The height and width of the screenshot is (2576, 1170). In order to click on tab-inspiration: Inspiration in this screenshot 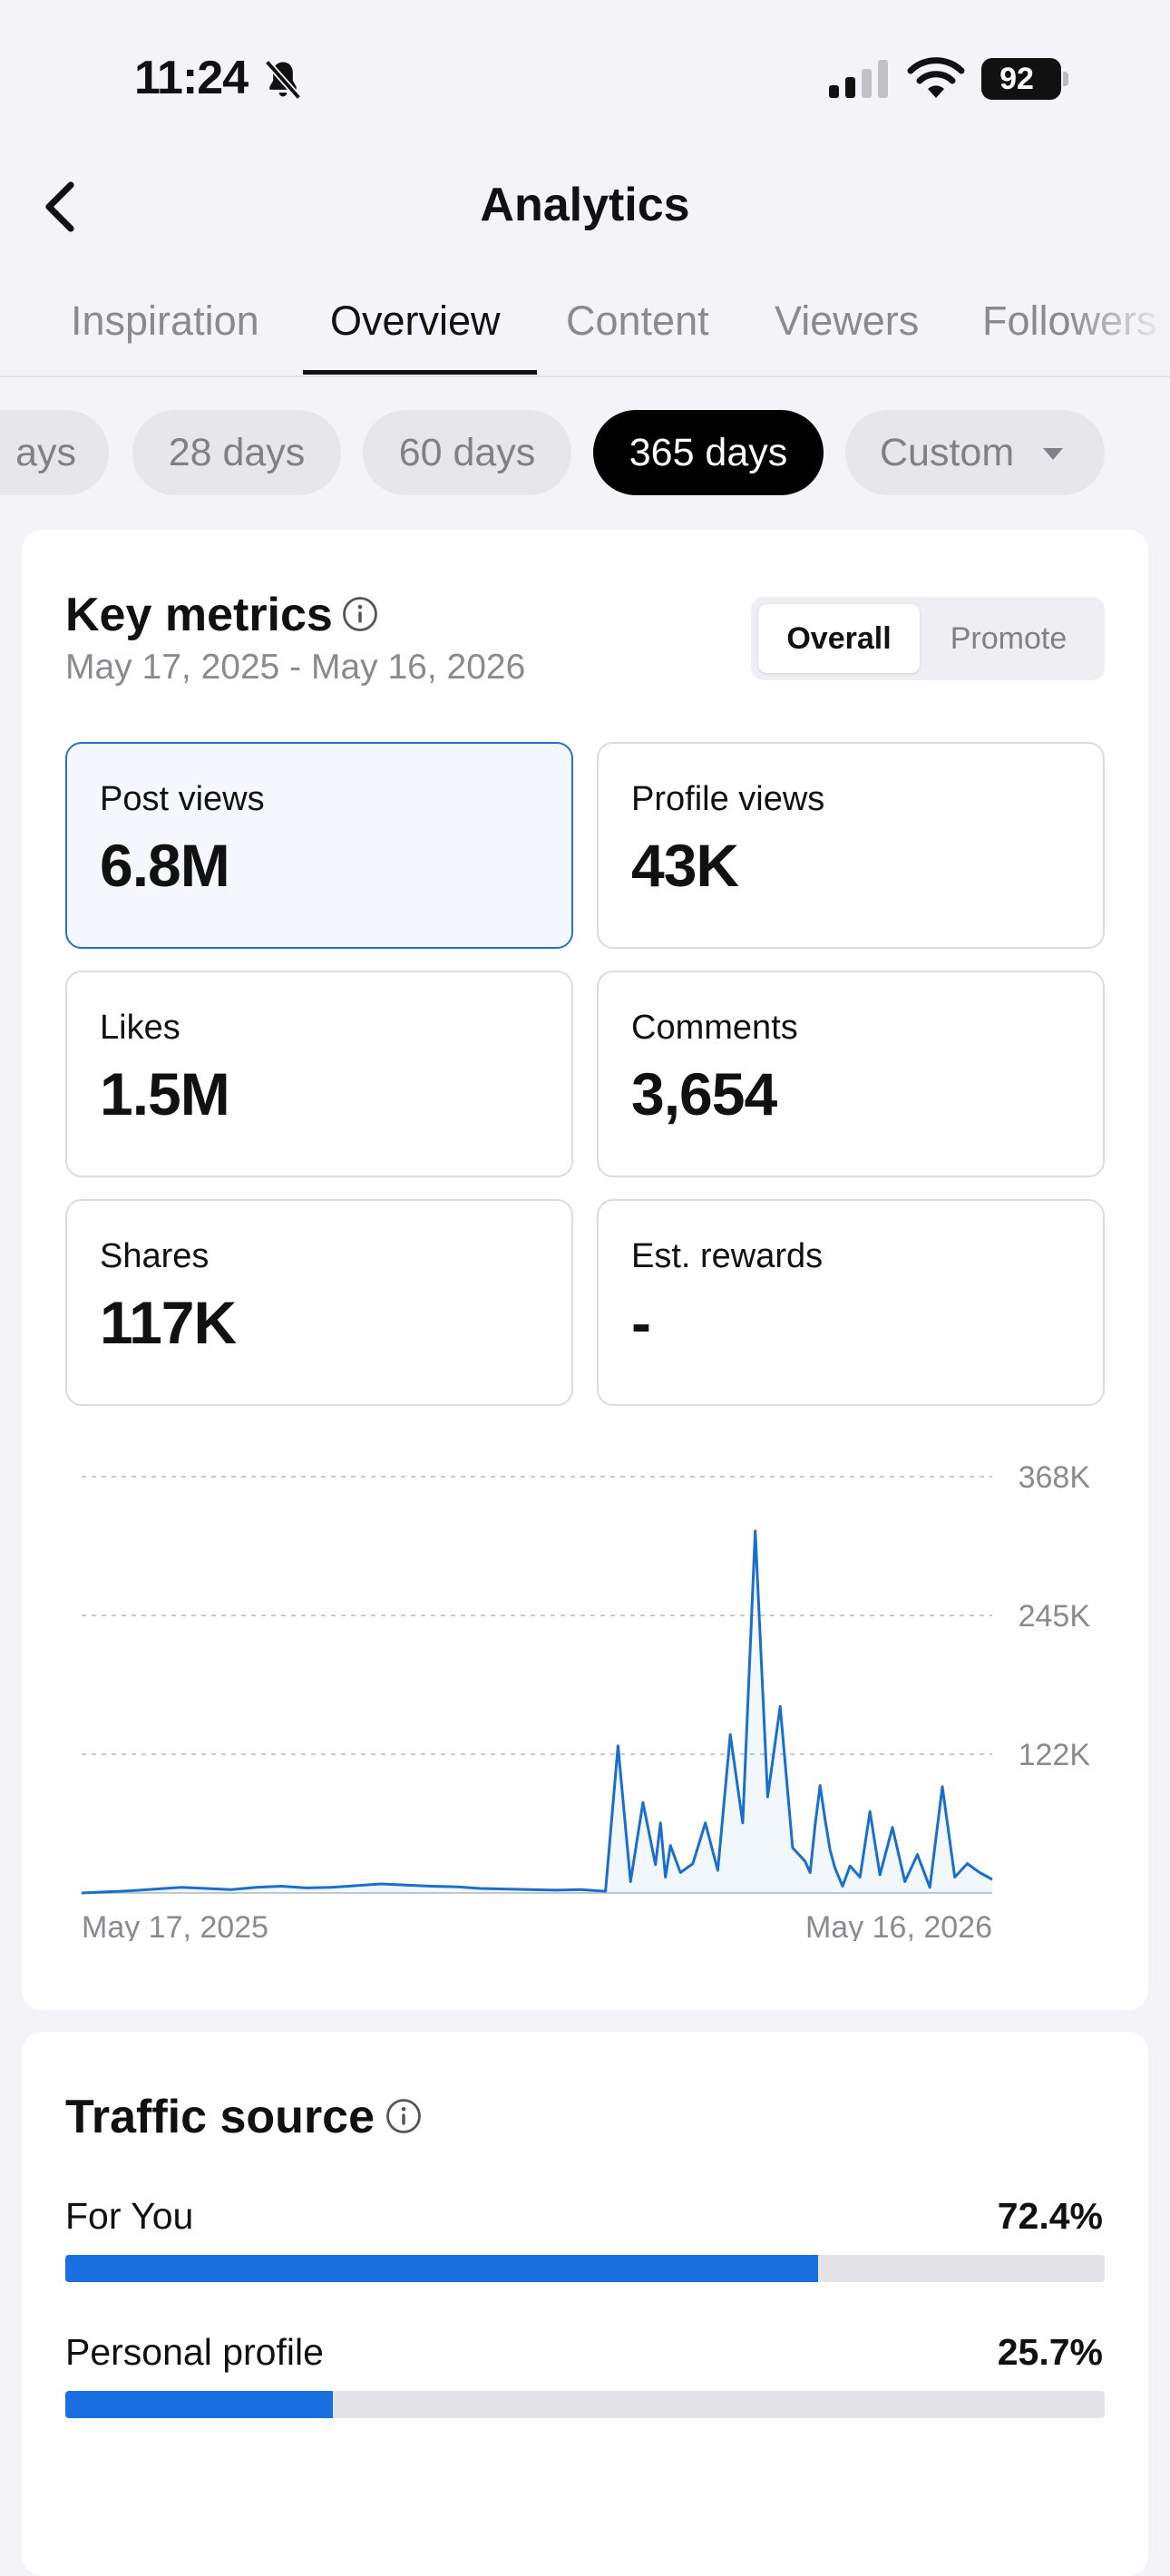, I will do `click(165, 321)`.